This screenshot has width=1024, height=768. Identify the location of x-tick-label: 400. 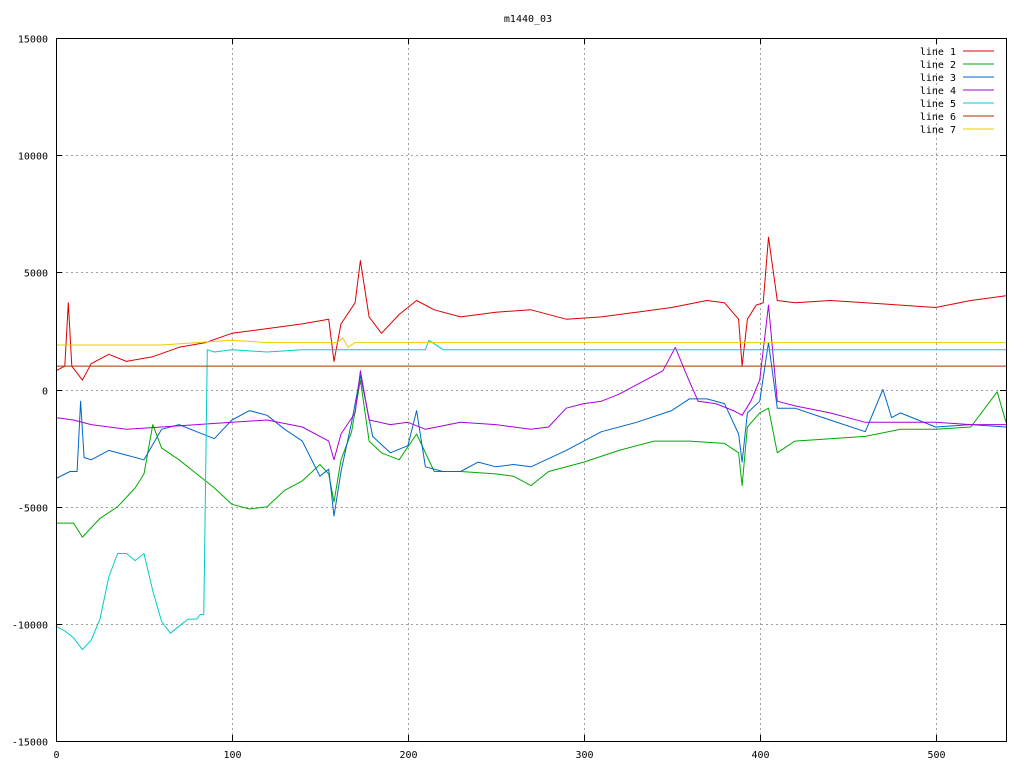
(760, 755).